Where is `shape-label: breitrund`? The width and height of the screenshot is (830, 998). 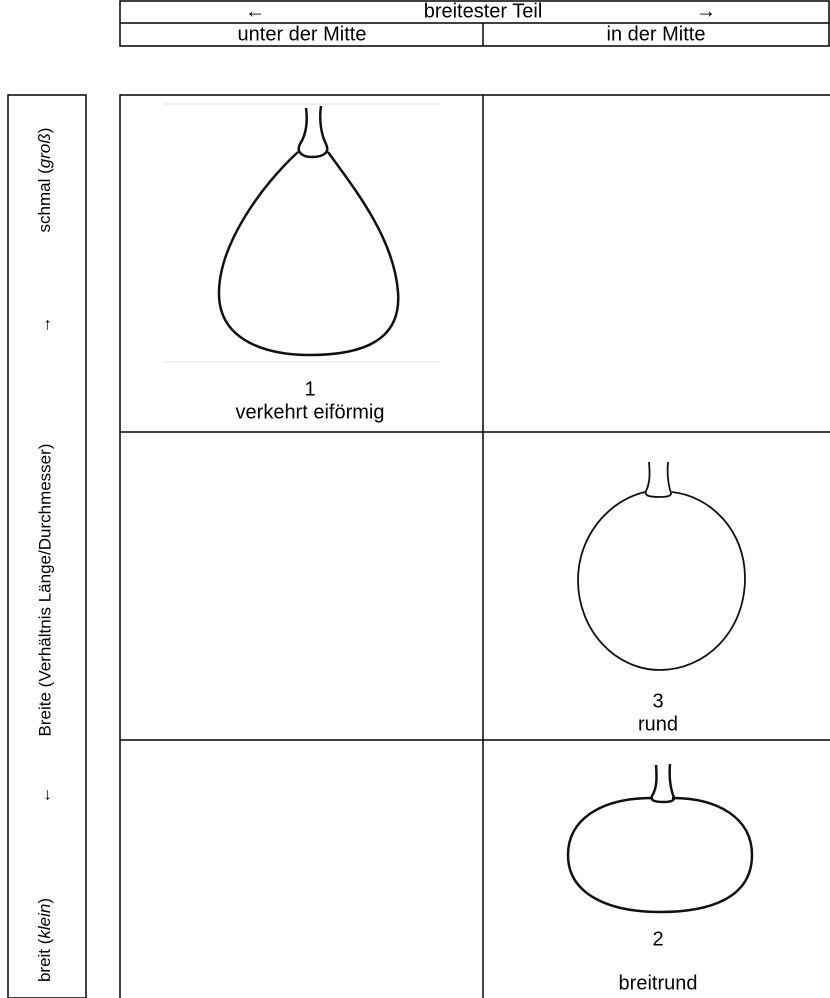 shape-label: breitrund is located at coordinates (658, 983).